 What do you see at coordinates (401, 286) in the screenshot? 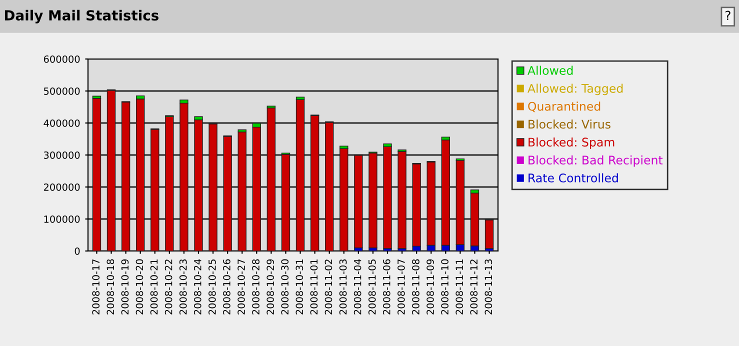
I see `x-tick-label: 2008-11-07` at bounding box center [401, 286].